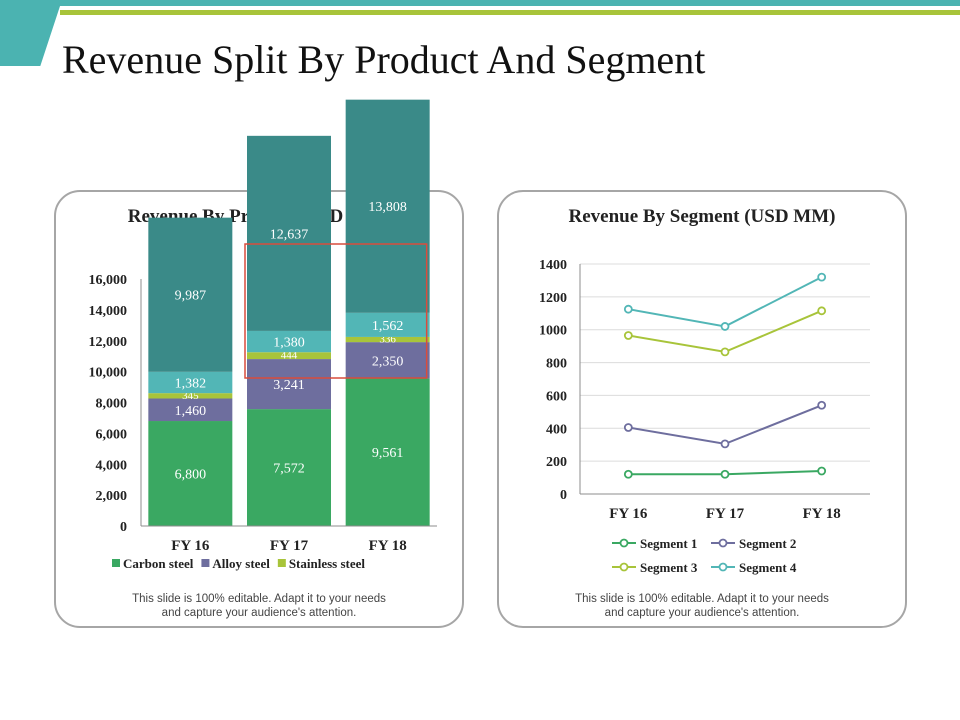 The height and width of the screenshot is (720, 960). What do you see at coordinates (553, 331) in the screenshot?
I see `y-tick-label: 1000` at bounding box center [553, 331].